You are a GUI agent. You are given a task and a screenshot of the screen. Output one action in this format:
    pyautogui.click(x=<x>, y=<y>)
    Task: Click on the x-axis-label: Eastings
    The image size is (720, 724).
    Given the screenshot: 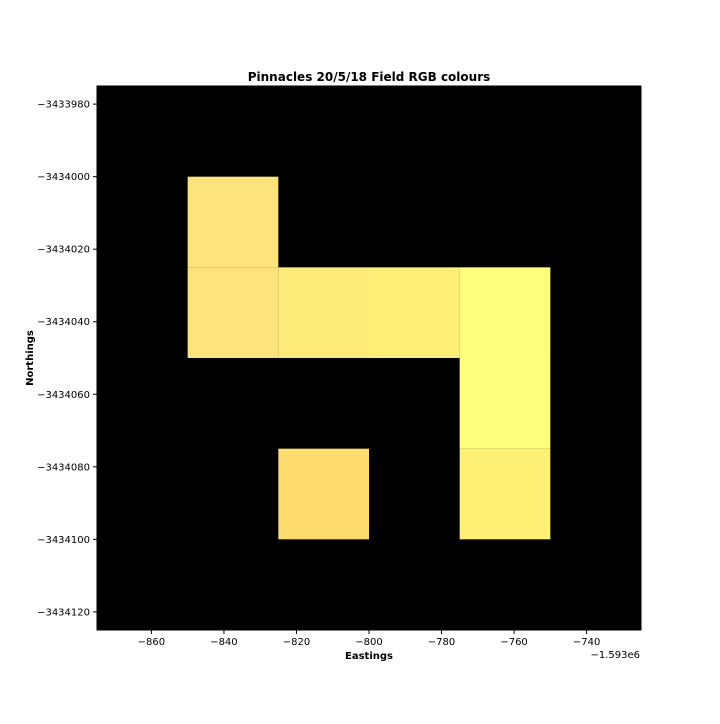 What is the action you would take?
    pyautogui.click(x=369, y=656)
    